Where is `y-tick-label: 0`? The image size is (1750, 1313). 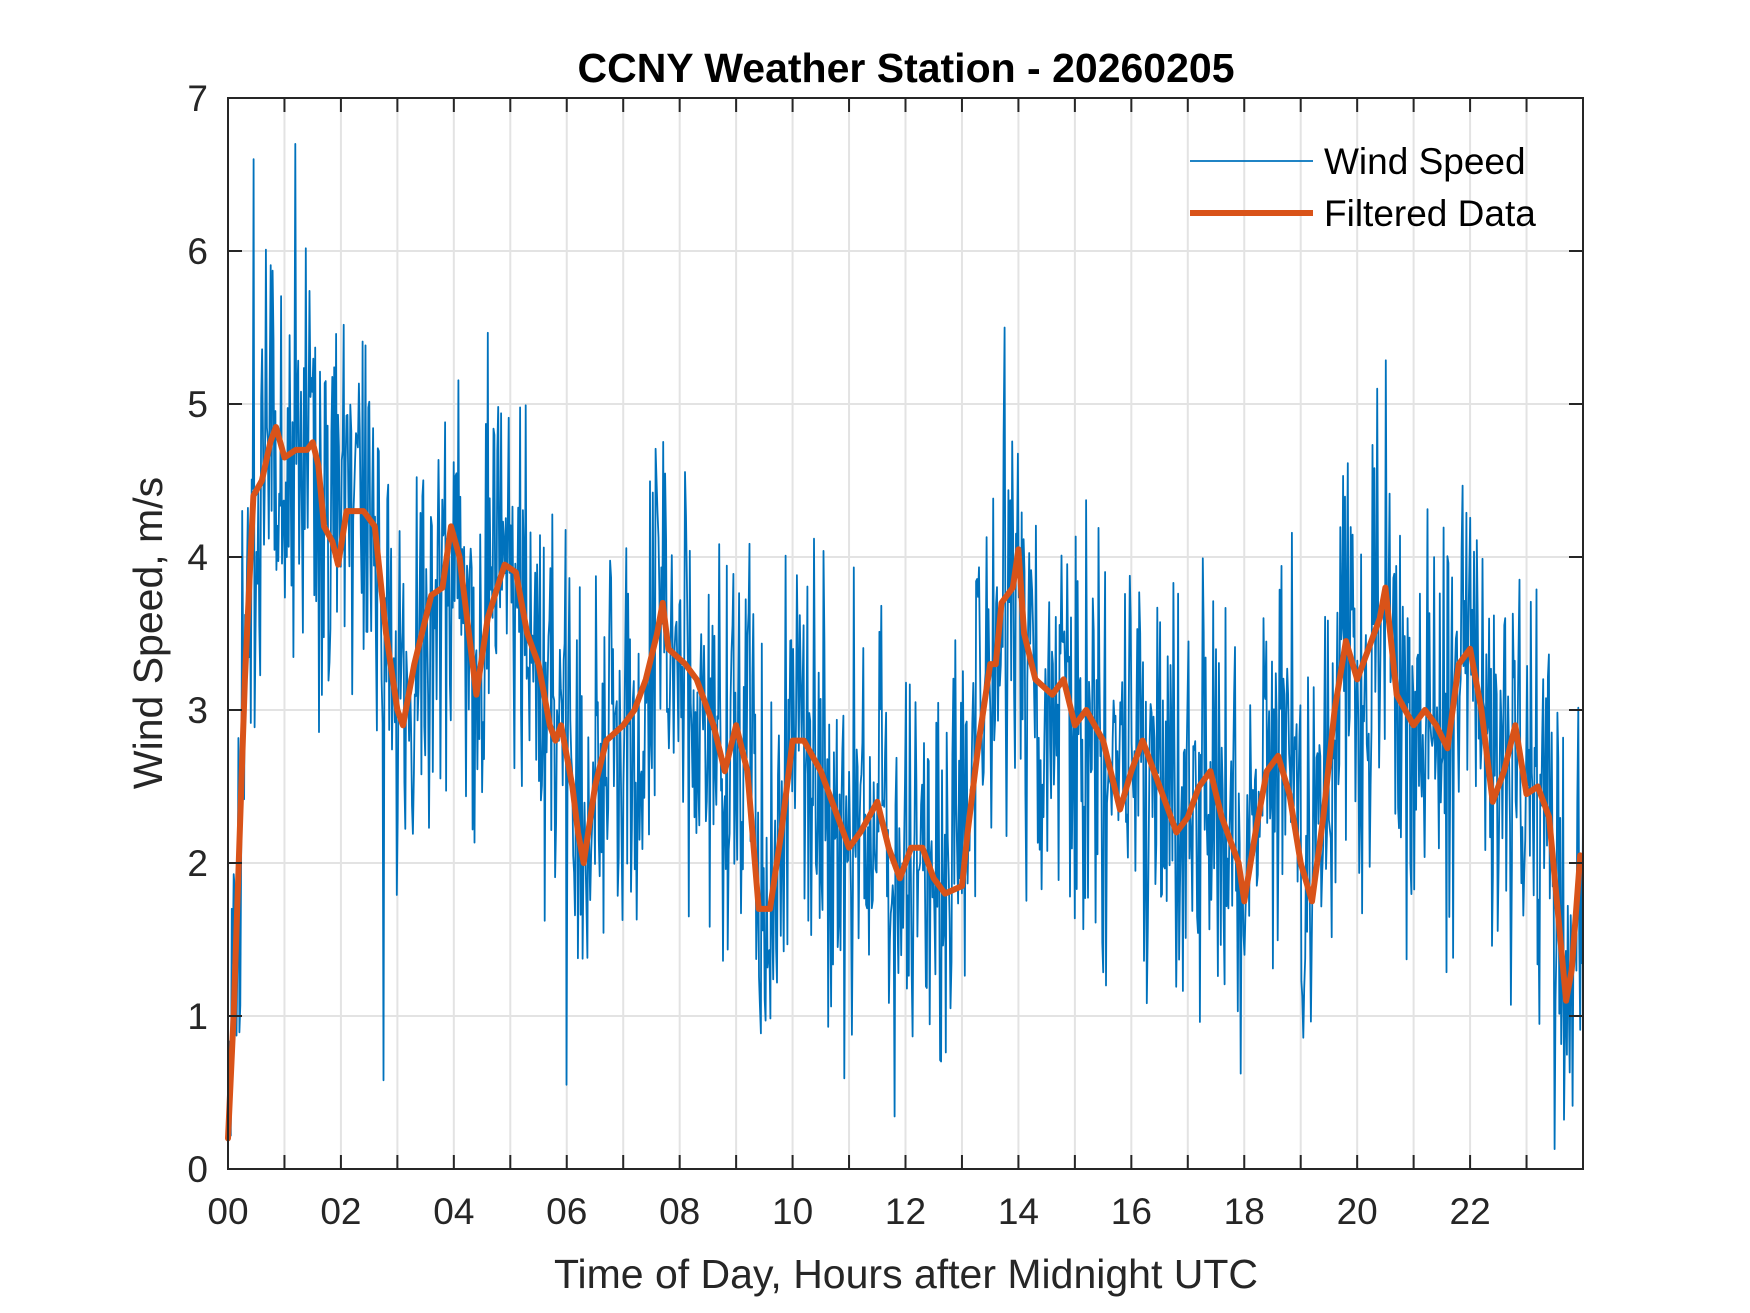
y-tick-label: 0 is located at coordinates (197, 1169).